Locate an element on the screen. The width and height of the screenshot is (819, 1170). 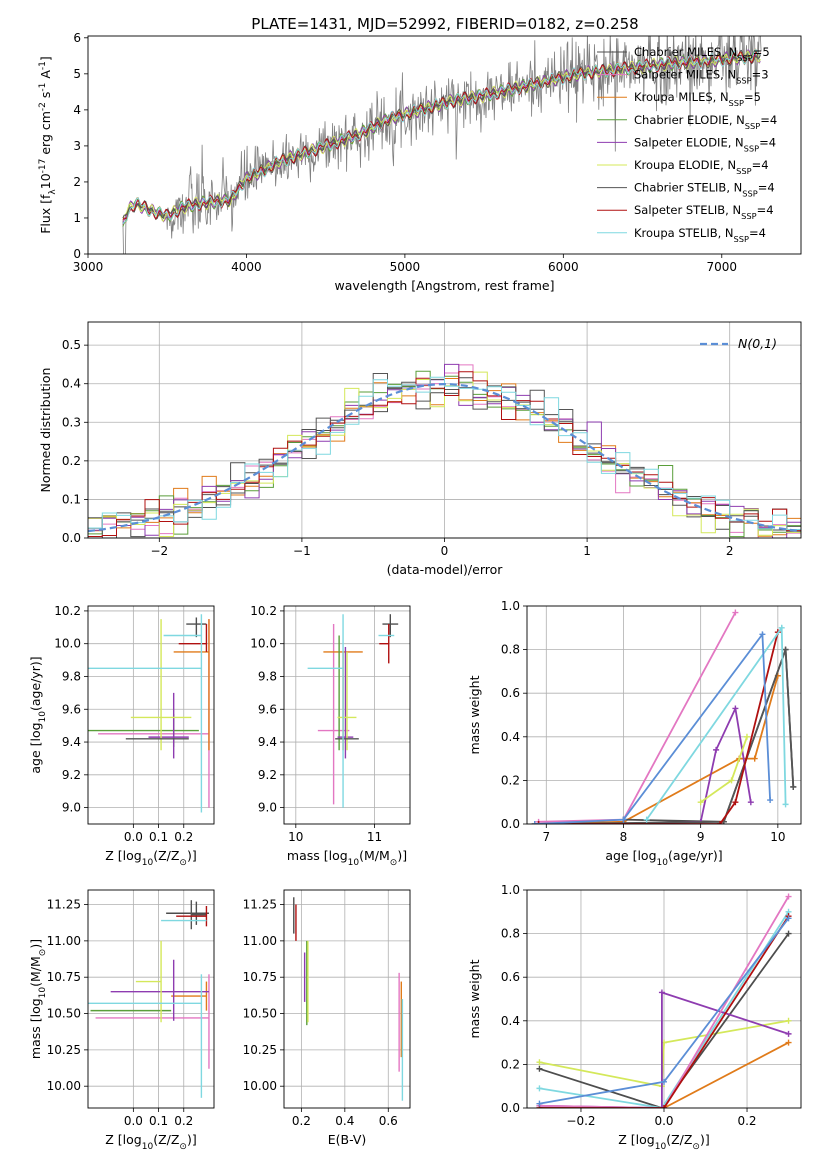
legend-label: Kroupa MILES, NSSP=5 is located at coordinates (697, 99).